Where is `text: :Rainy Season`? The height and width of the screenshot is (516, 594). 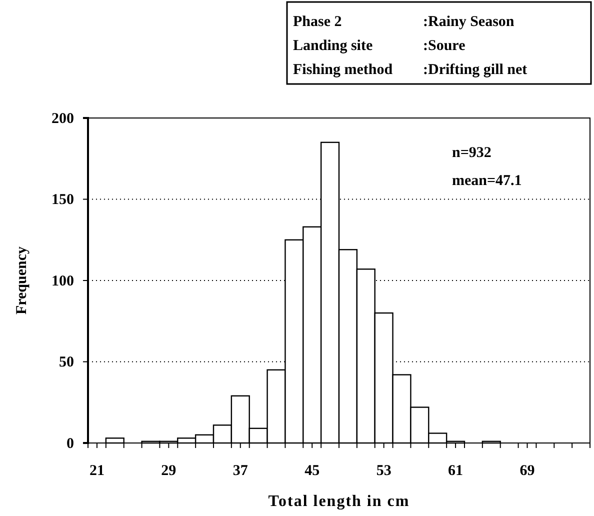 text: :Rainy Season is located at coordinates (469, 22).